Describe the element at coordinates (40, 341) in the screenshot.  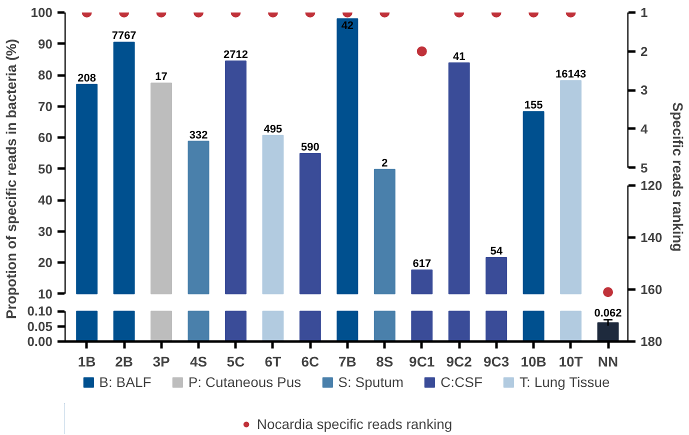
I see `y-tick-label: 0.00` at that location.